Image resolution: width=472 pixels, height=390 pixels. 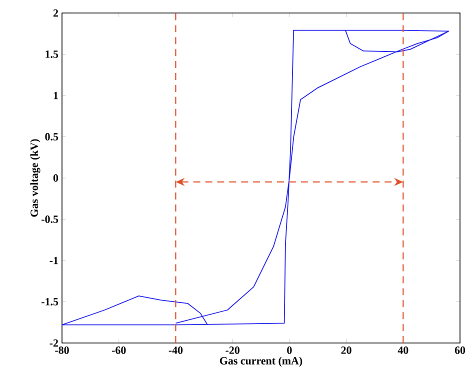 I want to click on x-tick-label: -40, so click(x=175, y=350).